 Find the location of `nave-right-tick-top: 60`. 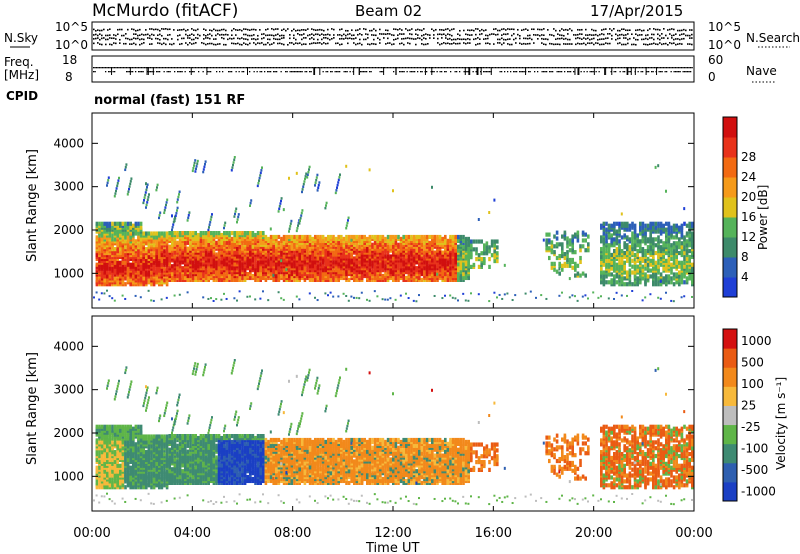

nave-right-tick-top: 60 is located at coordinates (715, 60).